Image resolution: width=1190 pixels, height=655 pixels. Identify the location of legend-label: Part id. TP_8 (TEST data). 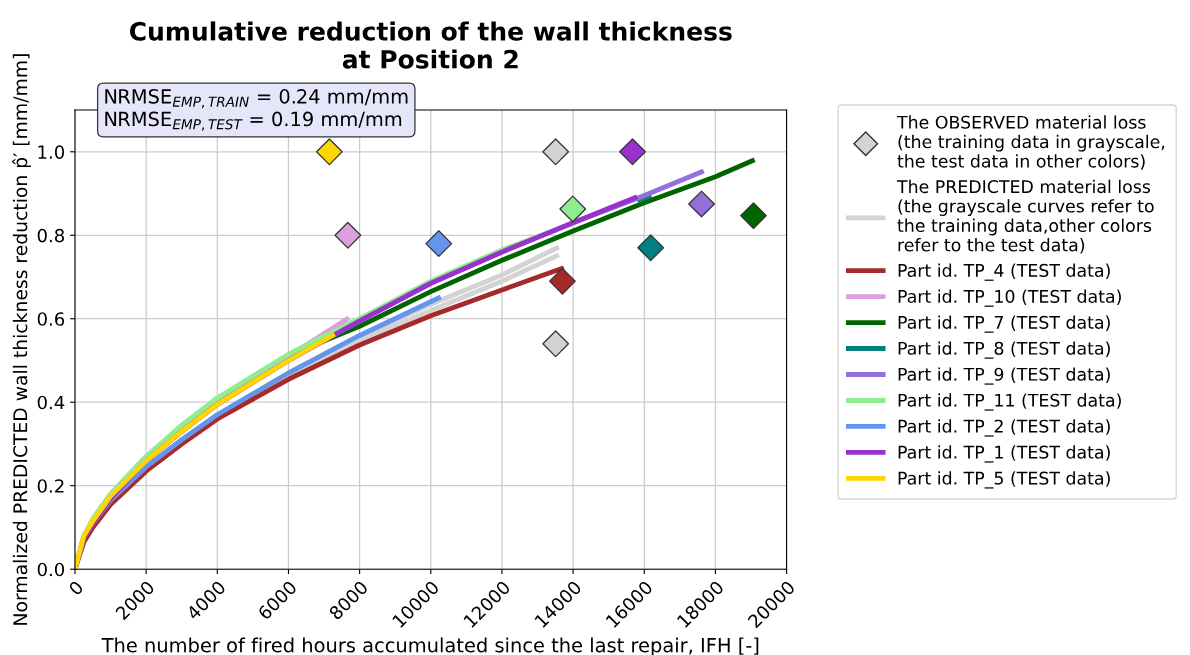
(1004, 350).